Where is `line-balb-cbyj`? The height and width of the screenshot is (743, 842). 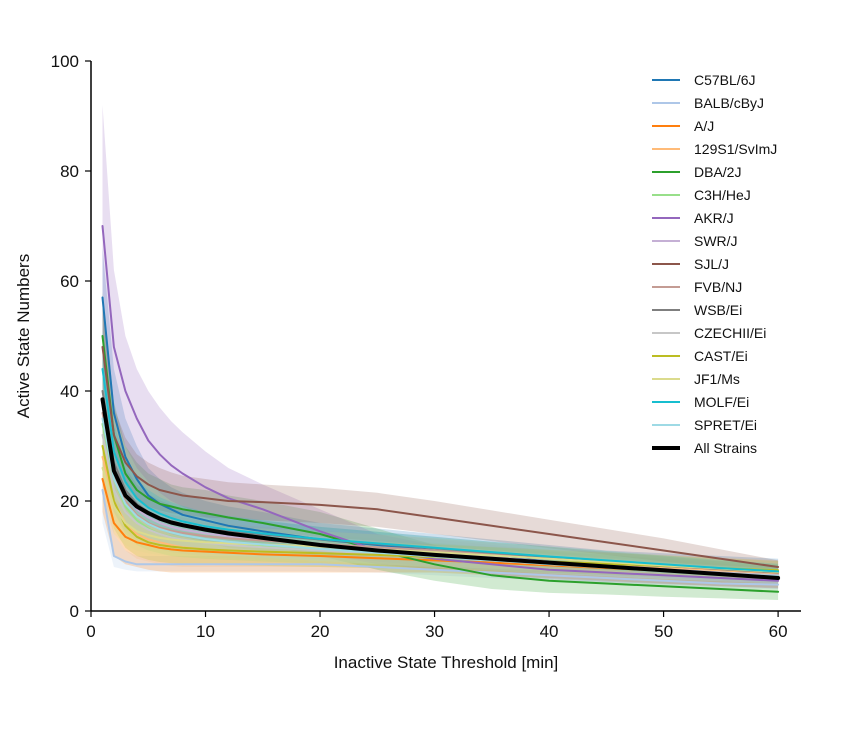
line-balb-cbyj is located at coordinates (440, 537).